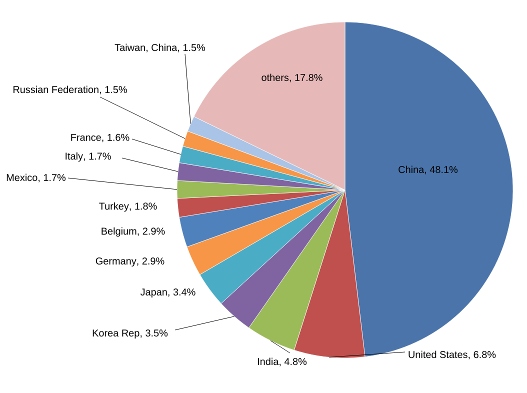 This screenshot has height=393, width=527. I want to click on slice-label: Belgium, so click(119, 232).